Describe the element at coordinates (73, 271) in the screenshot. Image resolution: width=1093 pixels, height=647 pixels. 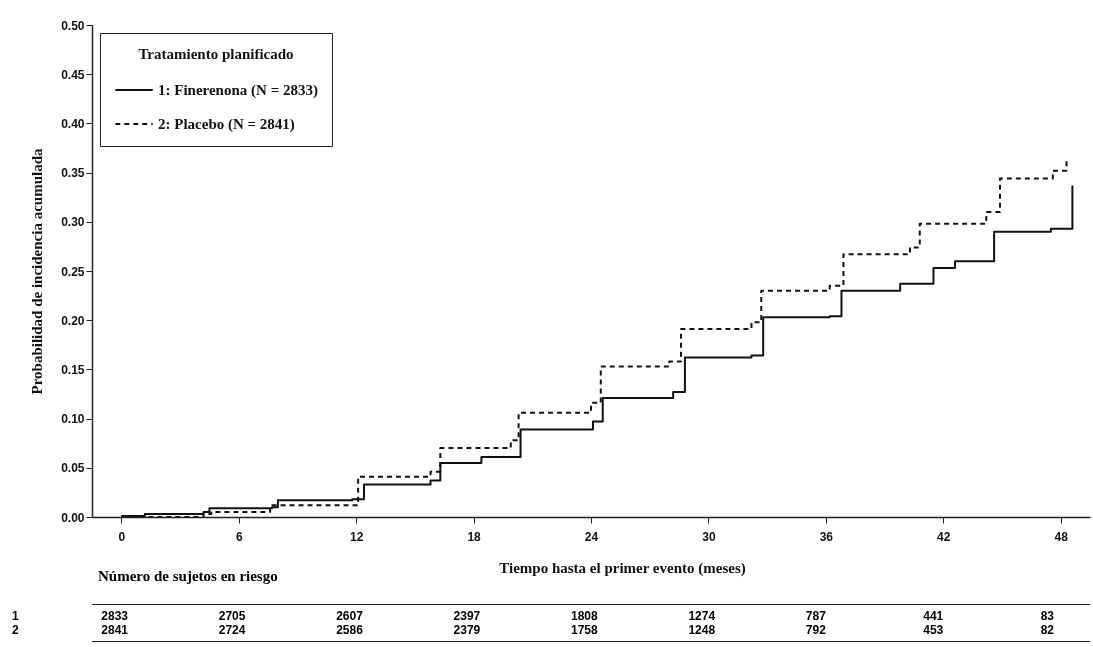
I see `y-tick-label: 0.25` at that location.